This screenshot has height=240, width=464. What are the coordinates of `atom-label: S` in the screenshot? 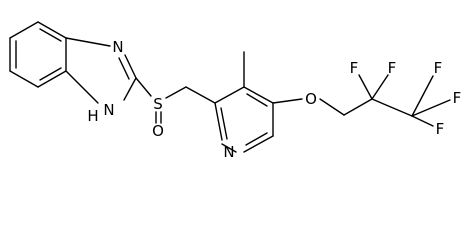 It's located at (158, 104).